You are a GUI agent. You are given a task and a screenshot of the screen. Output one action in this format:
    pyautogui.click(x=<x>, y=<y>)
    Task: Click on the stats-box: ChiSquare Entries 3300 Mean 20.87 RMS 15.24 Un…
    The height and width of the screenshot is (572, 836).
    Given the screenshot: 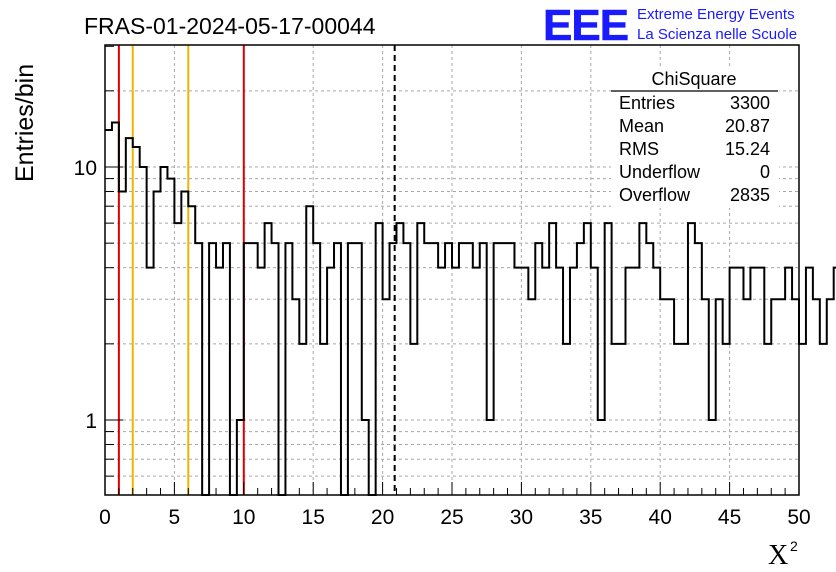 What is the action you would take?
    pyautogui.click(x=695, y=138)
    